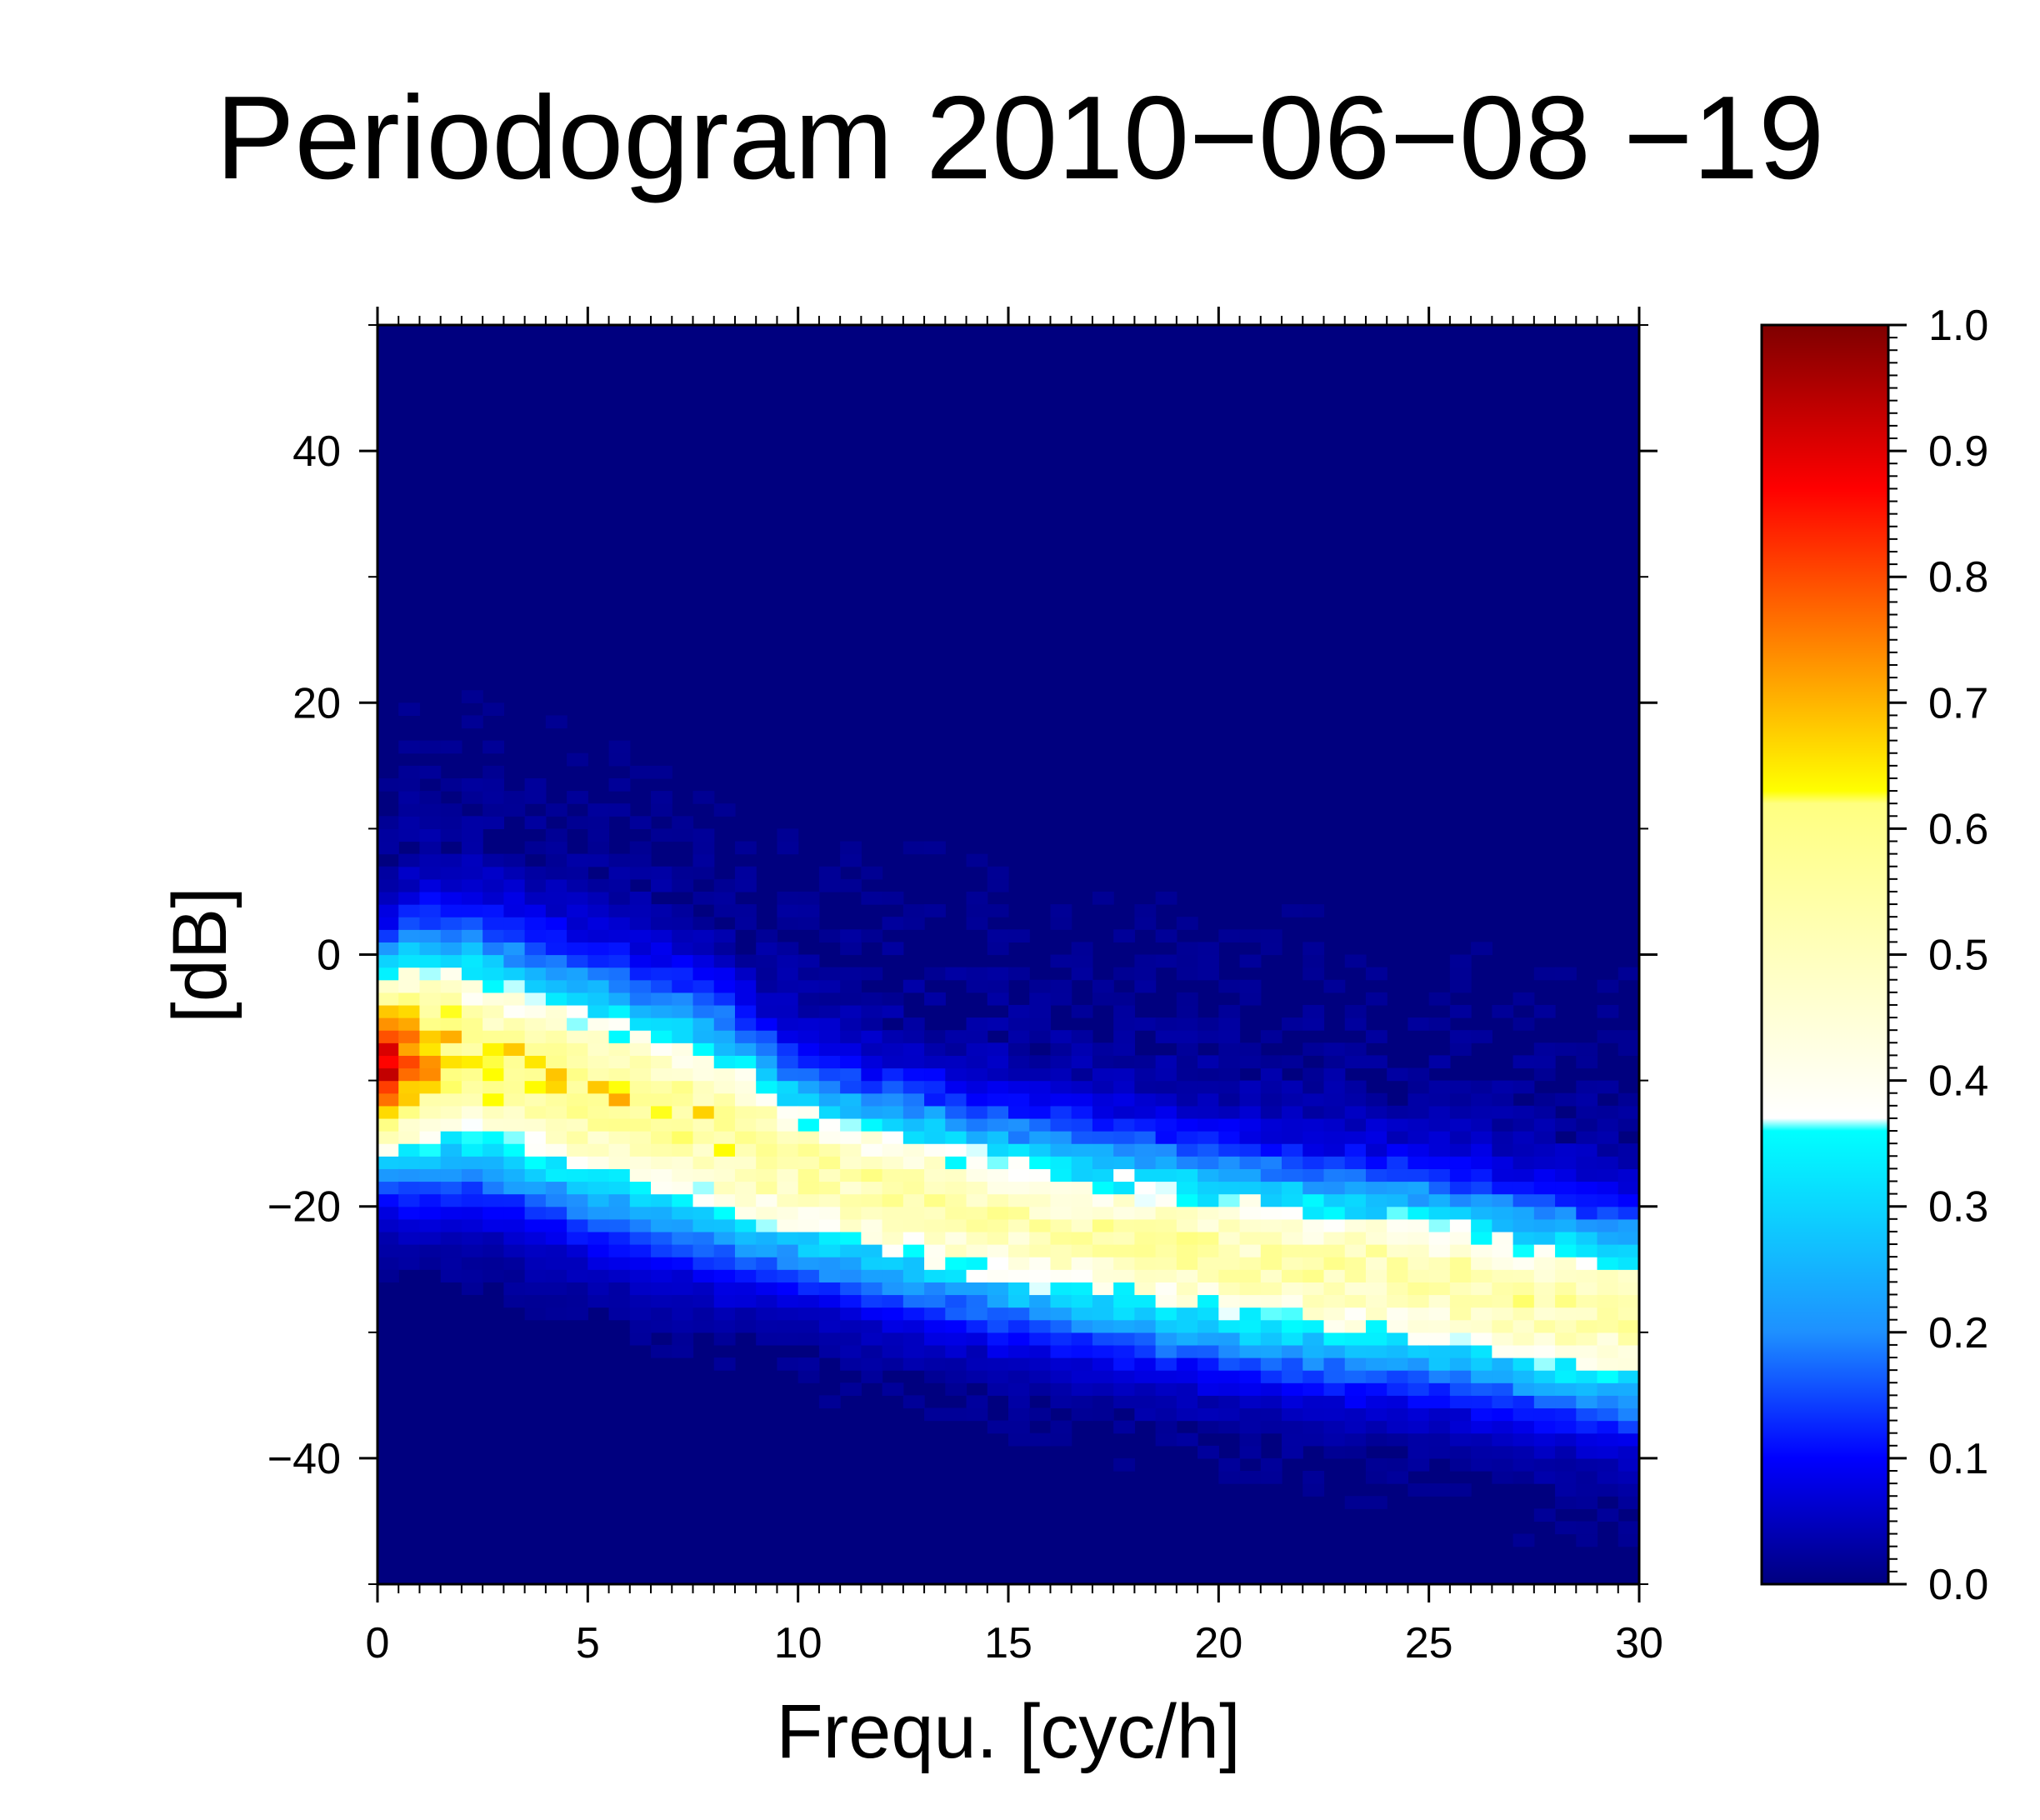  I want to click on y-tick-label: 20, so click(316, 703).